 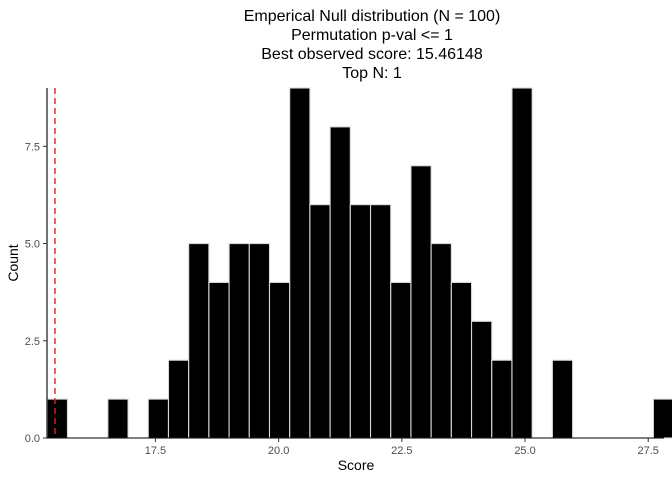 What do you see at coordinates (278, 451) in the screenshot?
I see `x-tick-label-1: 20.0` at bounding box center [278, 451].